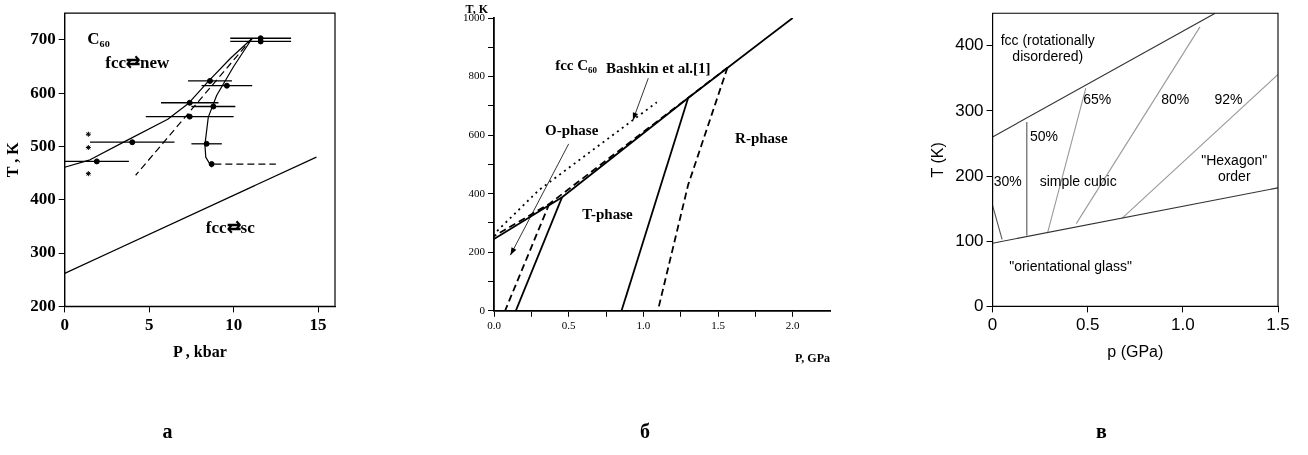 This screenshot has height=455, width=1308. What do you see at coordinates (149, 324) in the screenshot?
I see `x-tick-label: 5` at bounding box center [149, 324].